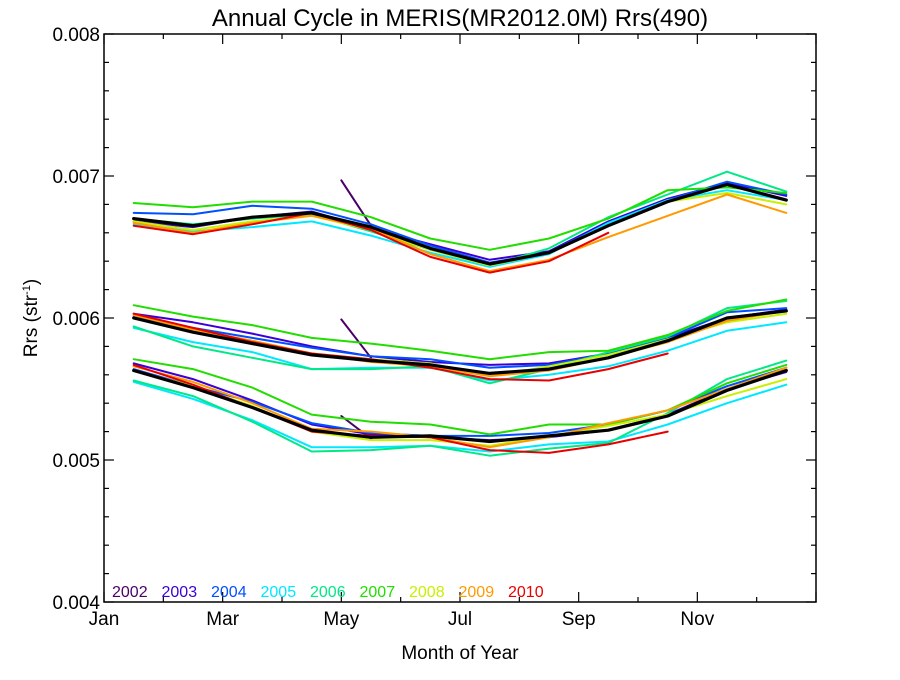 This screenshot has width=900, height=680. I want to click on series-line-2004-upper, so click(460, 222).